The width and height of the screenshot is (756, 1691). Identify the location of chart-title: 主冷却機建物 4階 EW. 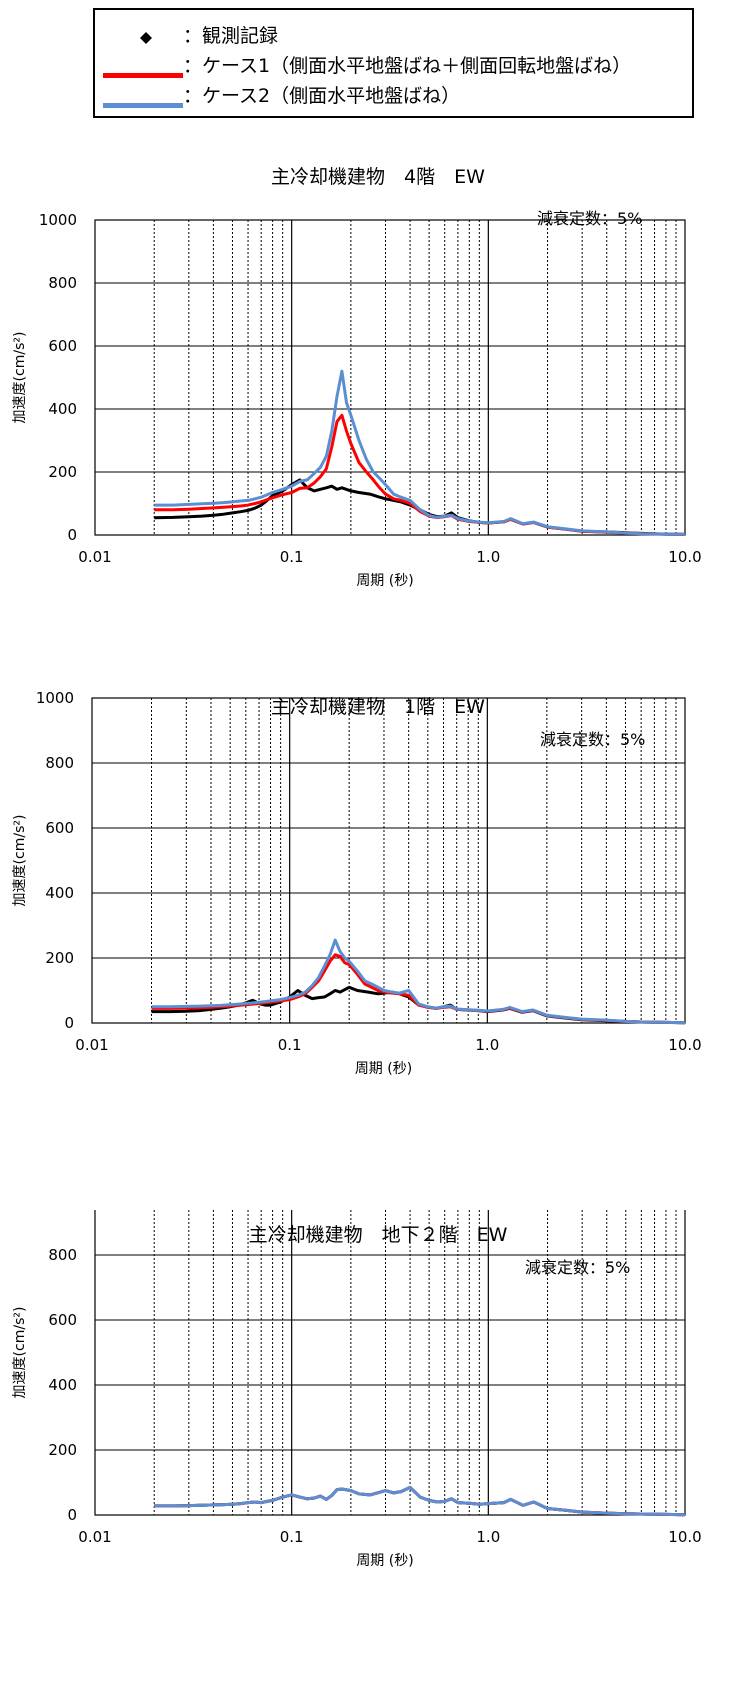
(378, 177).